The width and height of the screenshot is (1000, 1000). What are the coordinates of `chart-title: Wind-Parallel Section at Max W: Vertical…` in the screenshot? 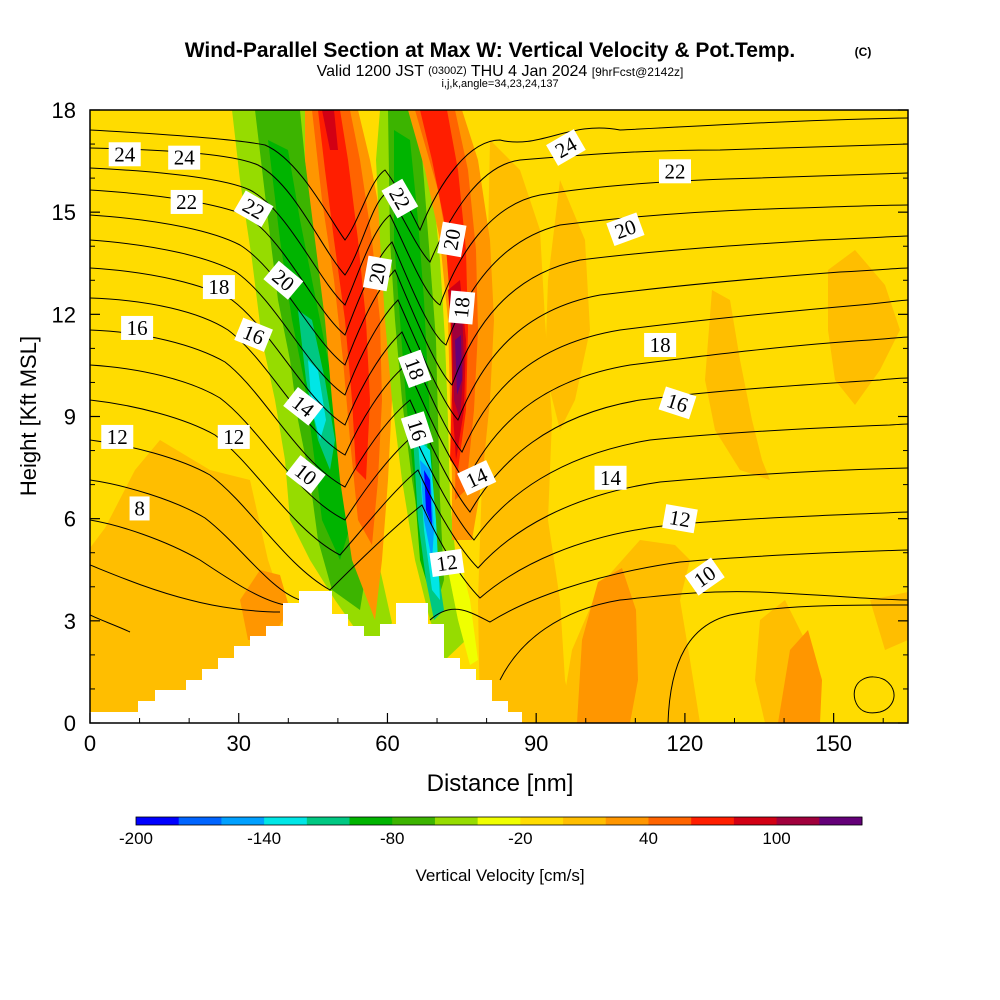 It's located at (490, 50).